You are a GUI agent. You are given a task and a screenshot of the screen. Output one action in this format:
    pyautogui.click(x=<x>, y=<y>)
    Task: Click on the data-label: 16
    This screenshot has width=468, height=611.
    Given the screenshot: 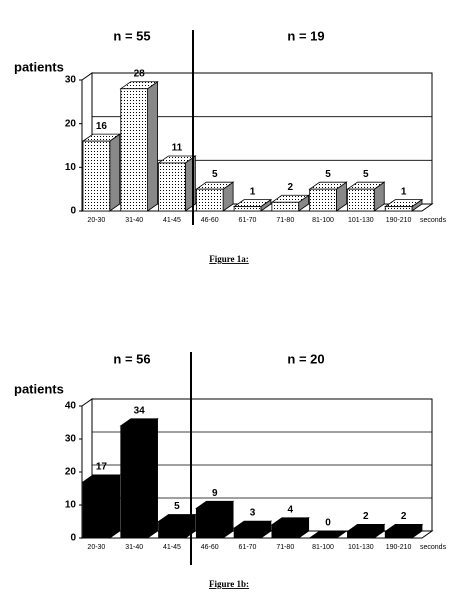 What is the action you would take?
    pyautogui.click(x=102, y=126)
    